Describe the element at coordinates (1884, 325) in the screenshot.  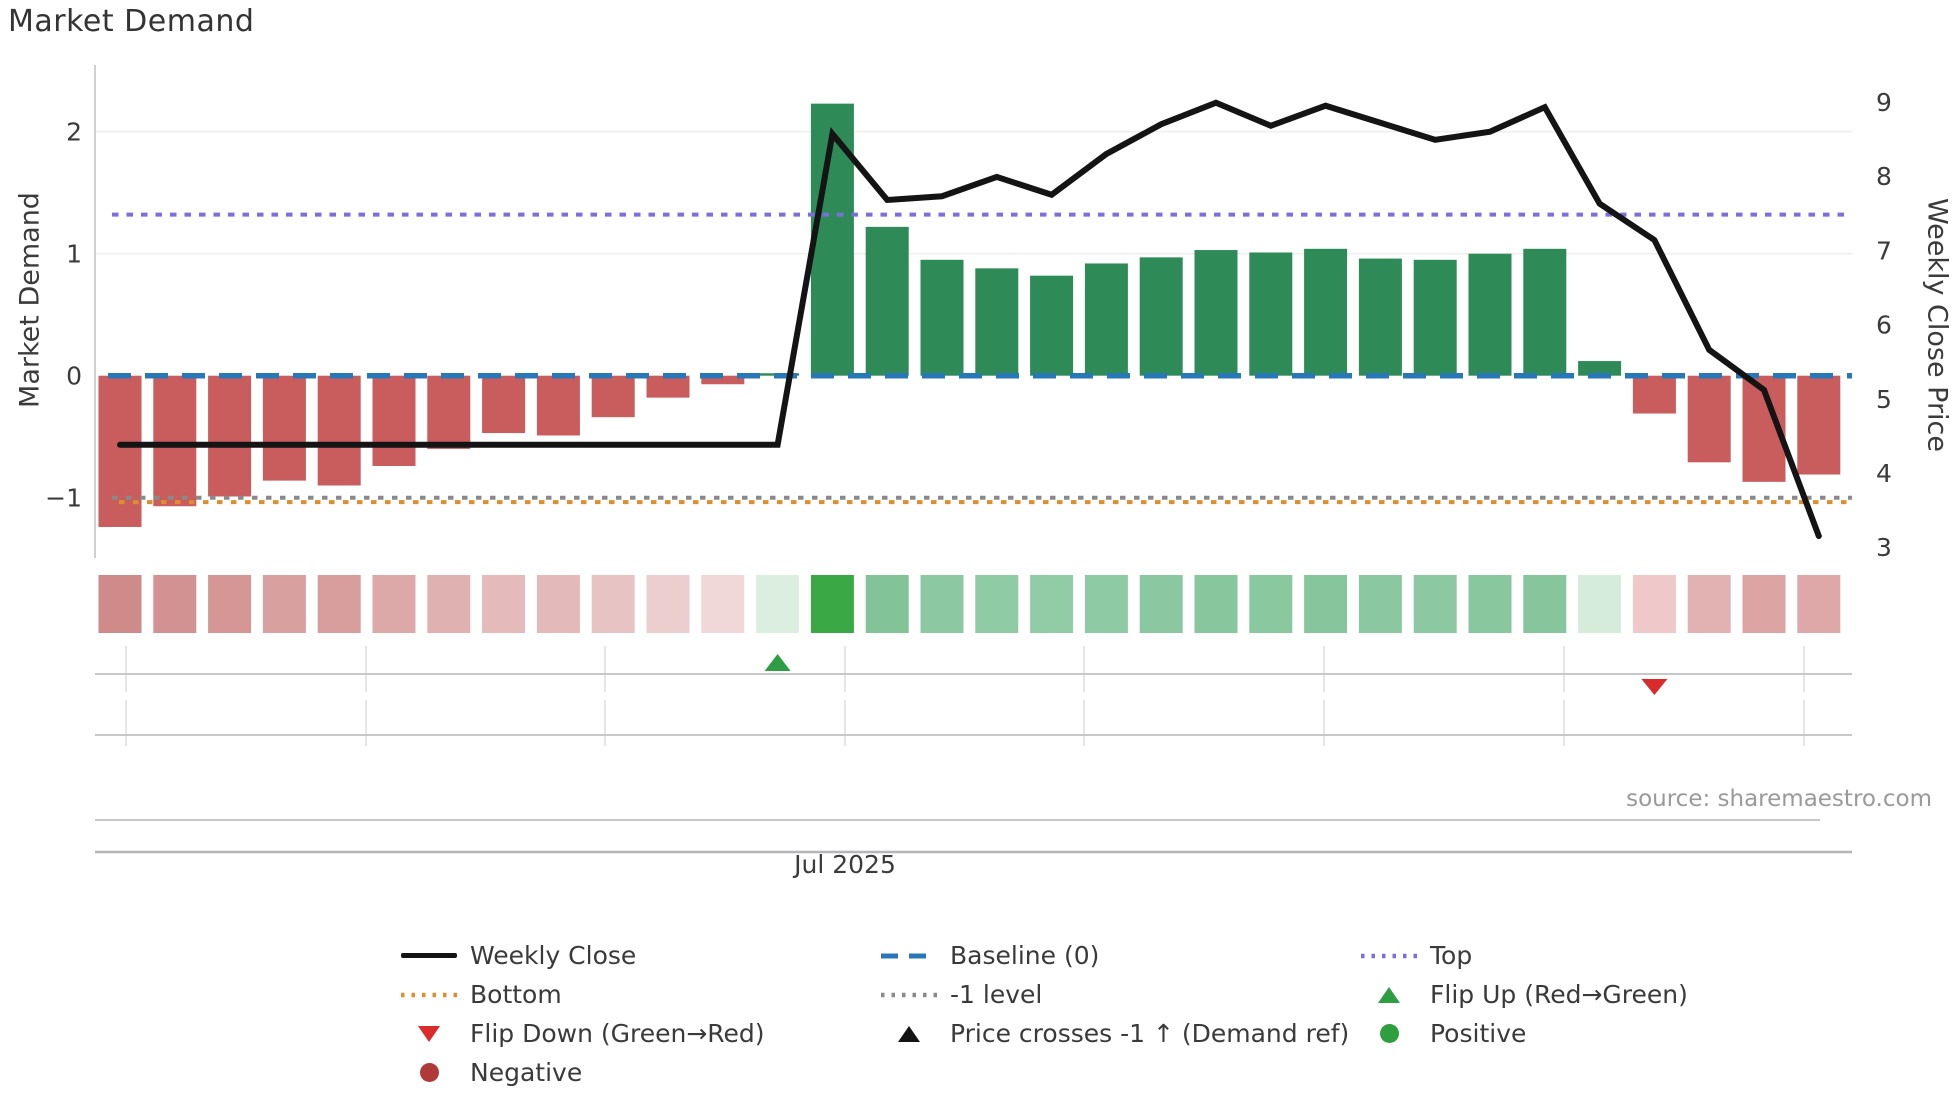
I see `y-right-tick-label: 6` at that location.